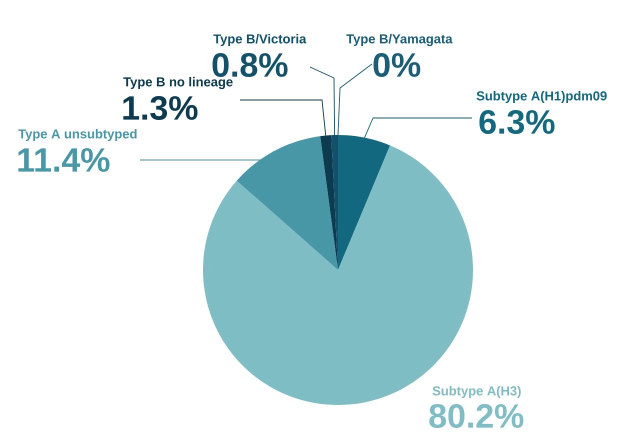  What do you see at coordinates (476, 392) in the screenshot?
I see `slice-label: Subtype A(H3)` at bounding box center [476, 392].